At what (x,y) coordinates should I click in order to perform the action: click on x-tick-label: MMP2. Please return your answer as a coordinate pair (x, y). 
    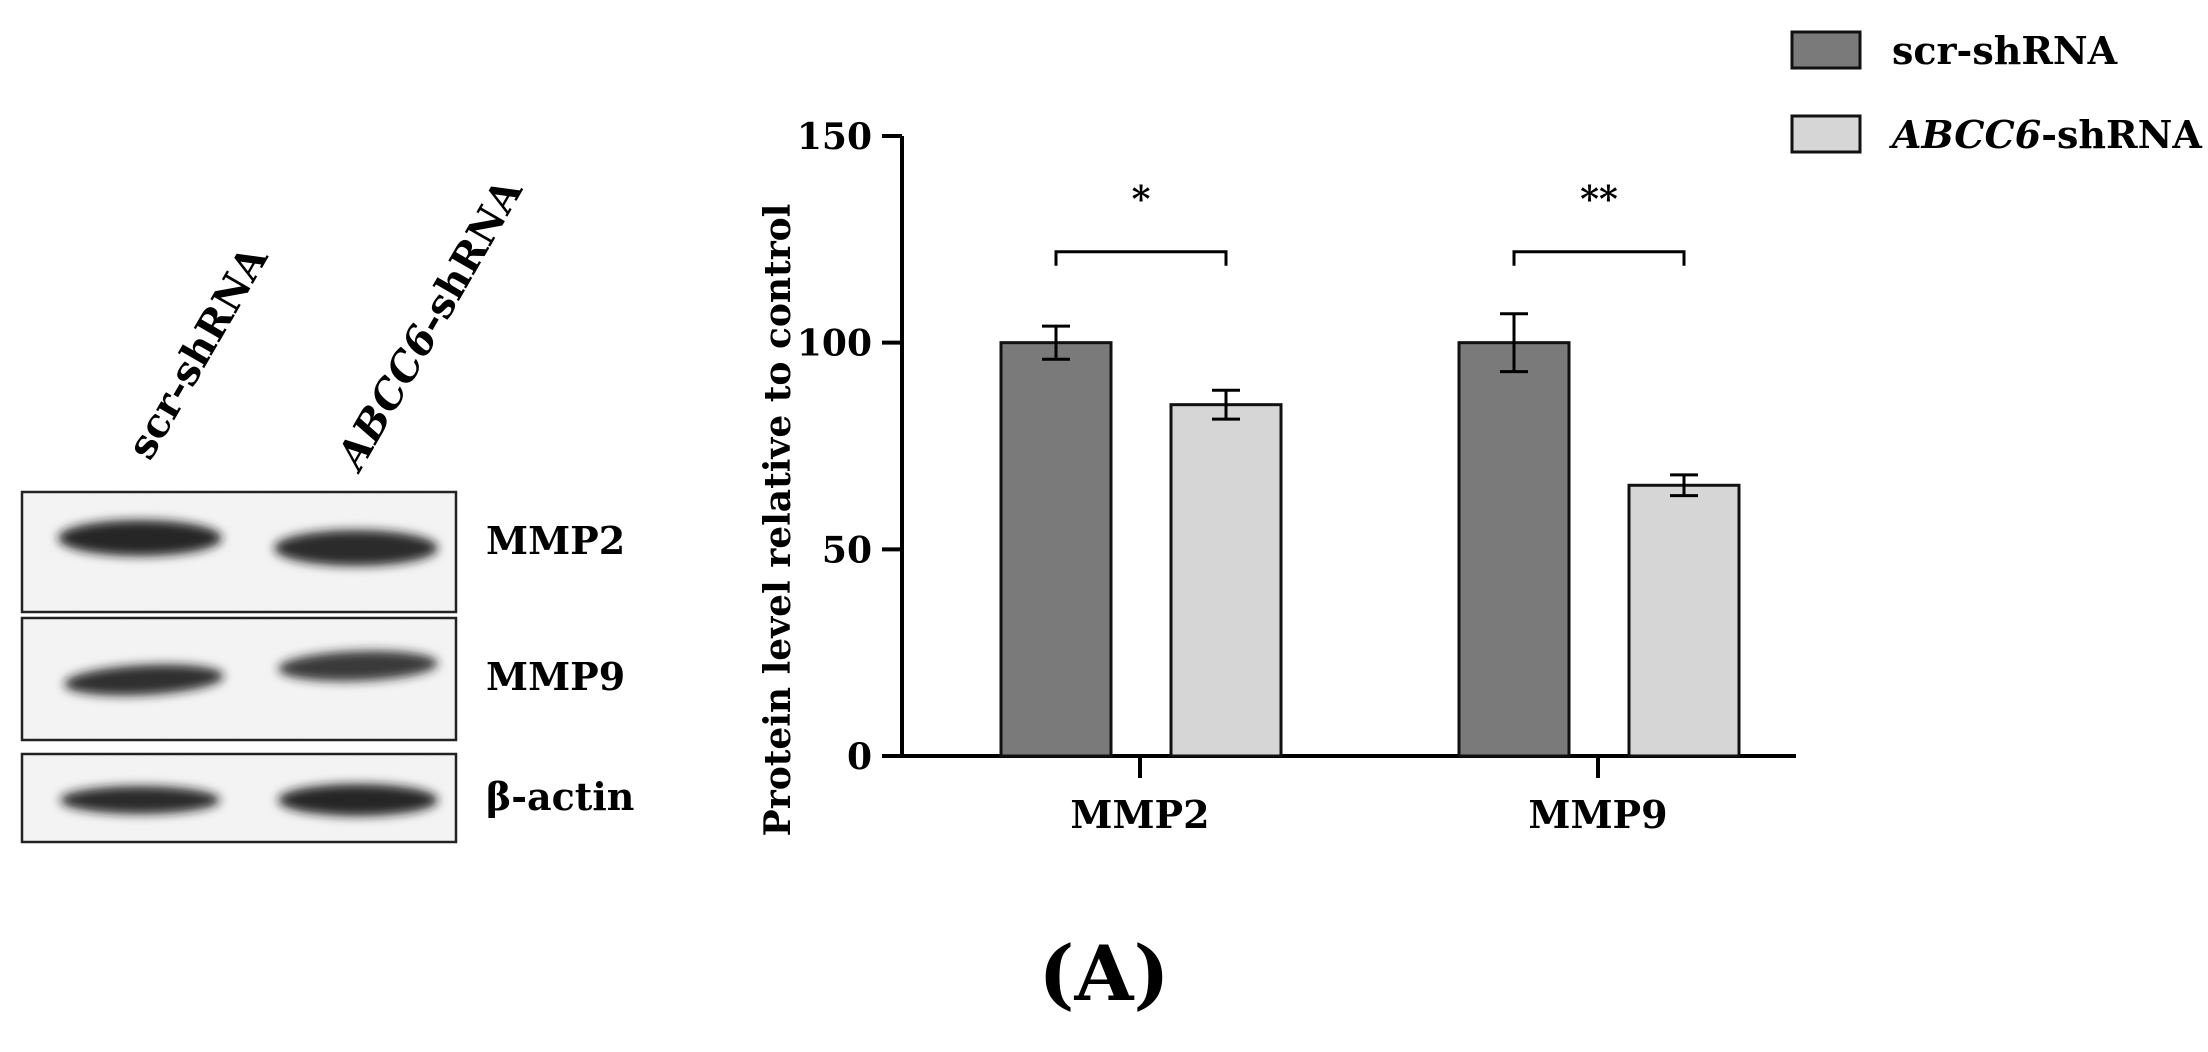
    Looking at the image, I should click on (1139, 814).